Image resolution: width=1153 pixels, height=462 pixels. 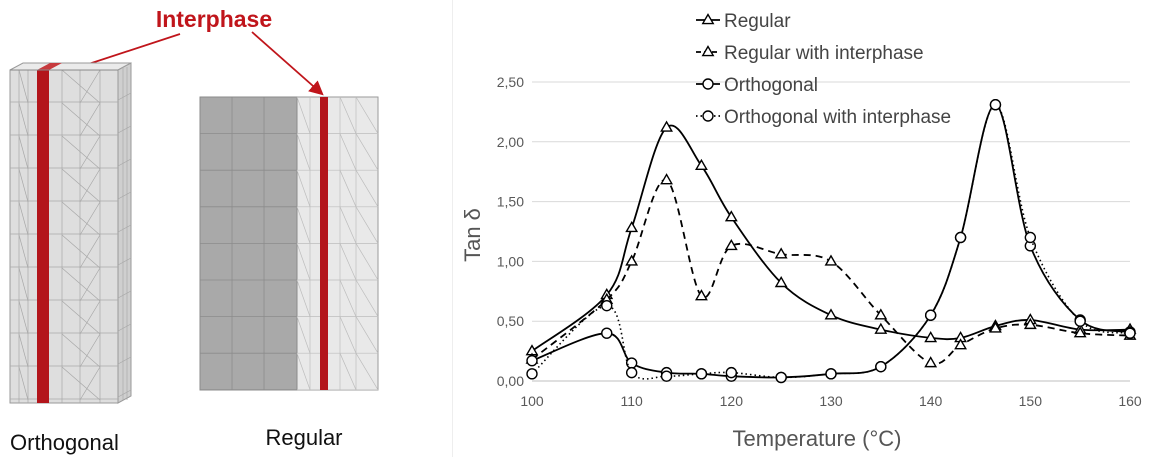 I want to click on legend-item: Orthogonal, so click(x=757, y=85).